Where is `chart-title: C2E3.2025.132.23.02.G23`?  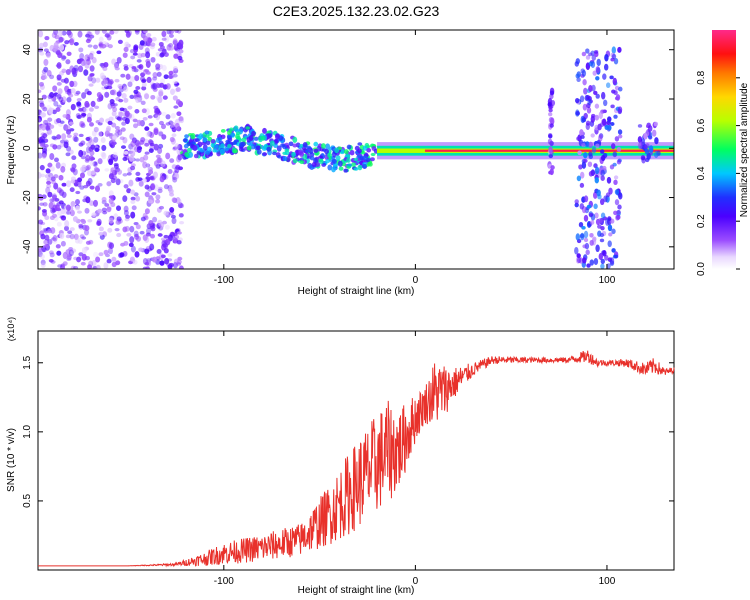
chart-title: C2E3.2025.132.23.02.G23 is located at coordinates (356, 11).